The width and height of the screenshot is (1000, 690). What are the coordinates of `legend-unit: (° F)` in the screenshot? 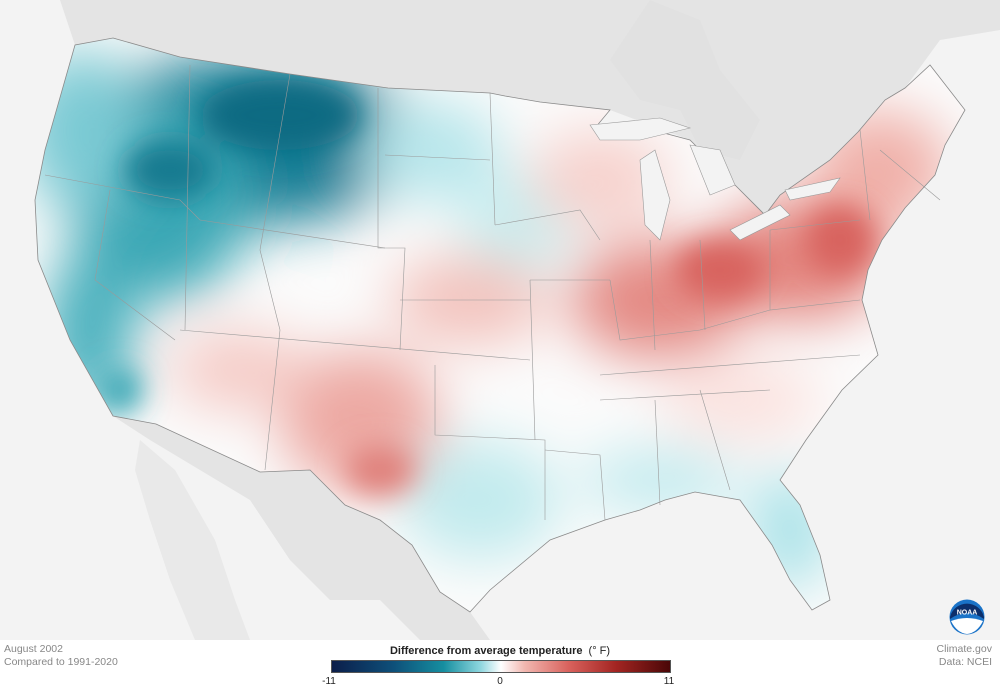 It's located at (599, 651).